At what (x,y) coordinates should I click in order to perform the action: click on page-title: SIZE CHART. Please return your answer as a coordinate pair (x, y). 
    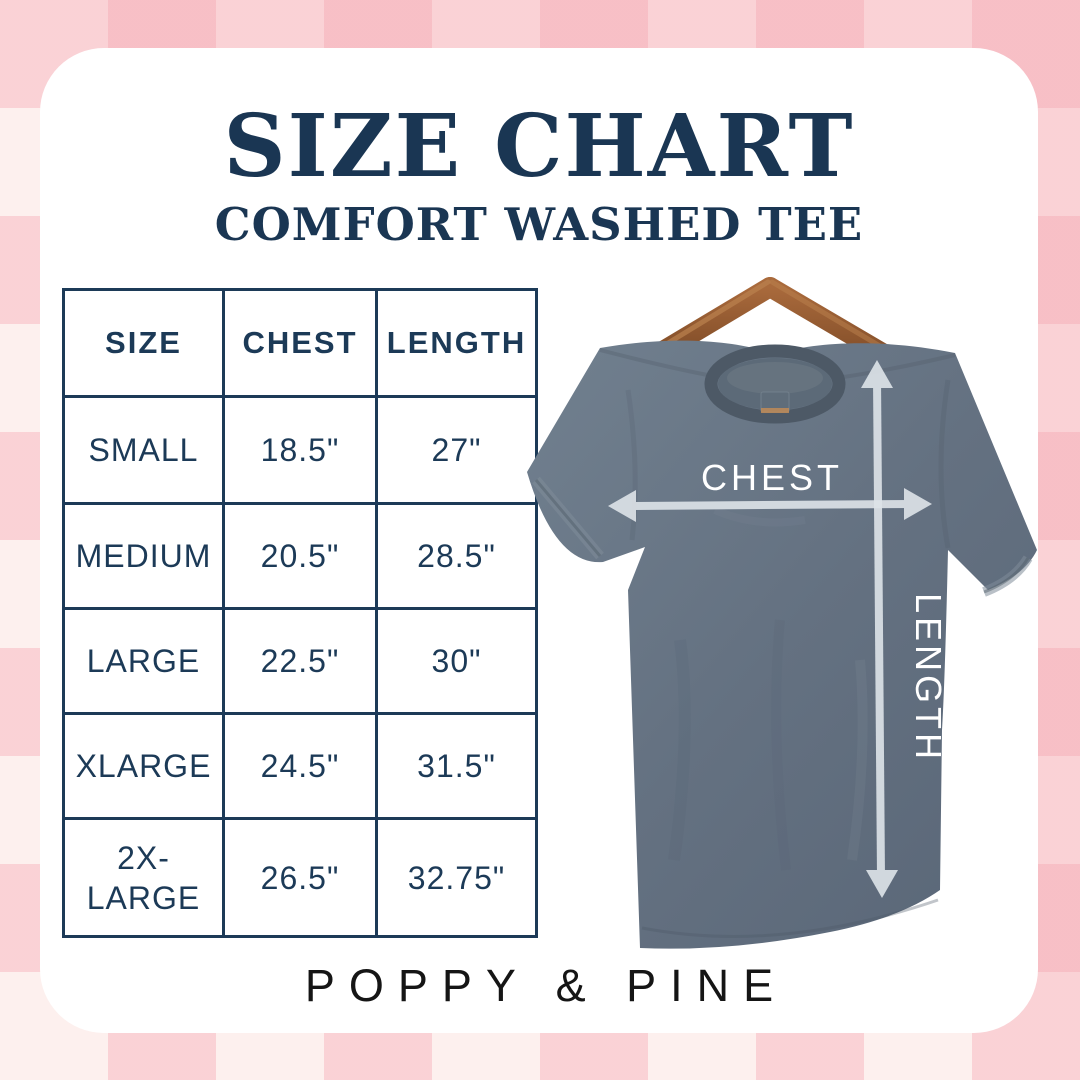
    Looking at the image, I should click on (539, 146).